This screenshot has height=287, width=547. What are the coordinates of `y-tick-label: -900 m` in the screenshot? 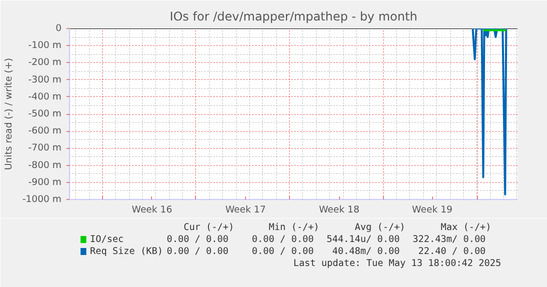 It's located at (45, 182).